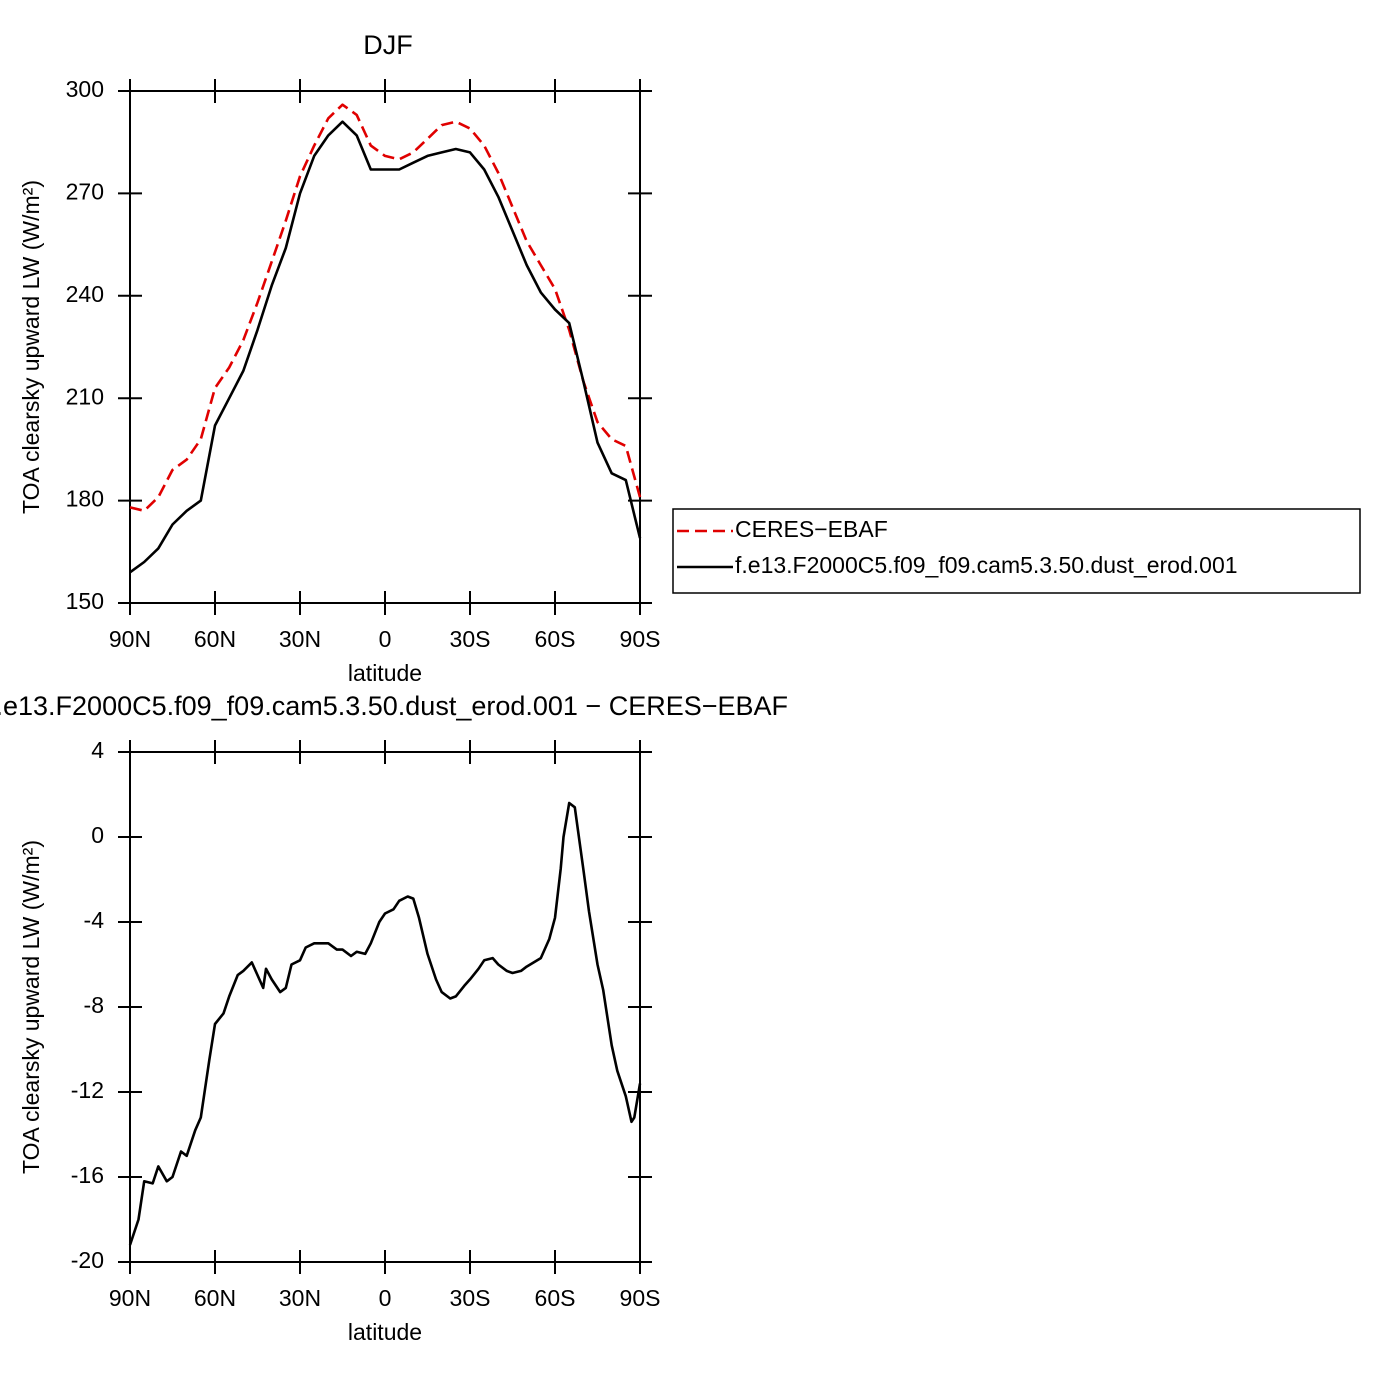 The height and width of the screenshot is (1380, 1380). Describe the element at coordinates (1016, 551) in the screenshot. I see `legend-box` at that location.